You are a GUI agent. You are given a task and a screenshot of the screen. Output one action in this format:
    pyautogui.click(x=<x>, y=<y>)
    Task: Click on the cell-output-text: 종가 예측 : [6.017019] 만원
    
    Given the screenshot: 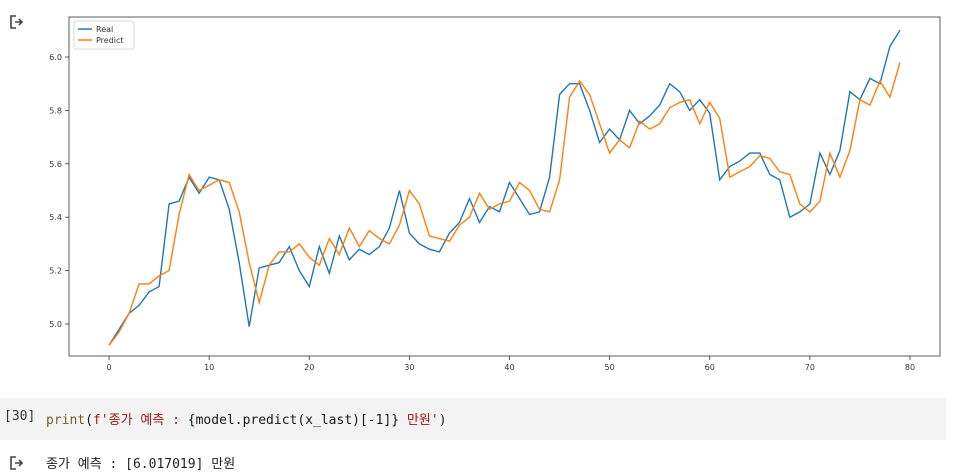 What is the action you would take?
    pyautogui.click(x=141, y=464)
    